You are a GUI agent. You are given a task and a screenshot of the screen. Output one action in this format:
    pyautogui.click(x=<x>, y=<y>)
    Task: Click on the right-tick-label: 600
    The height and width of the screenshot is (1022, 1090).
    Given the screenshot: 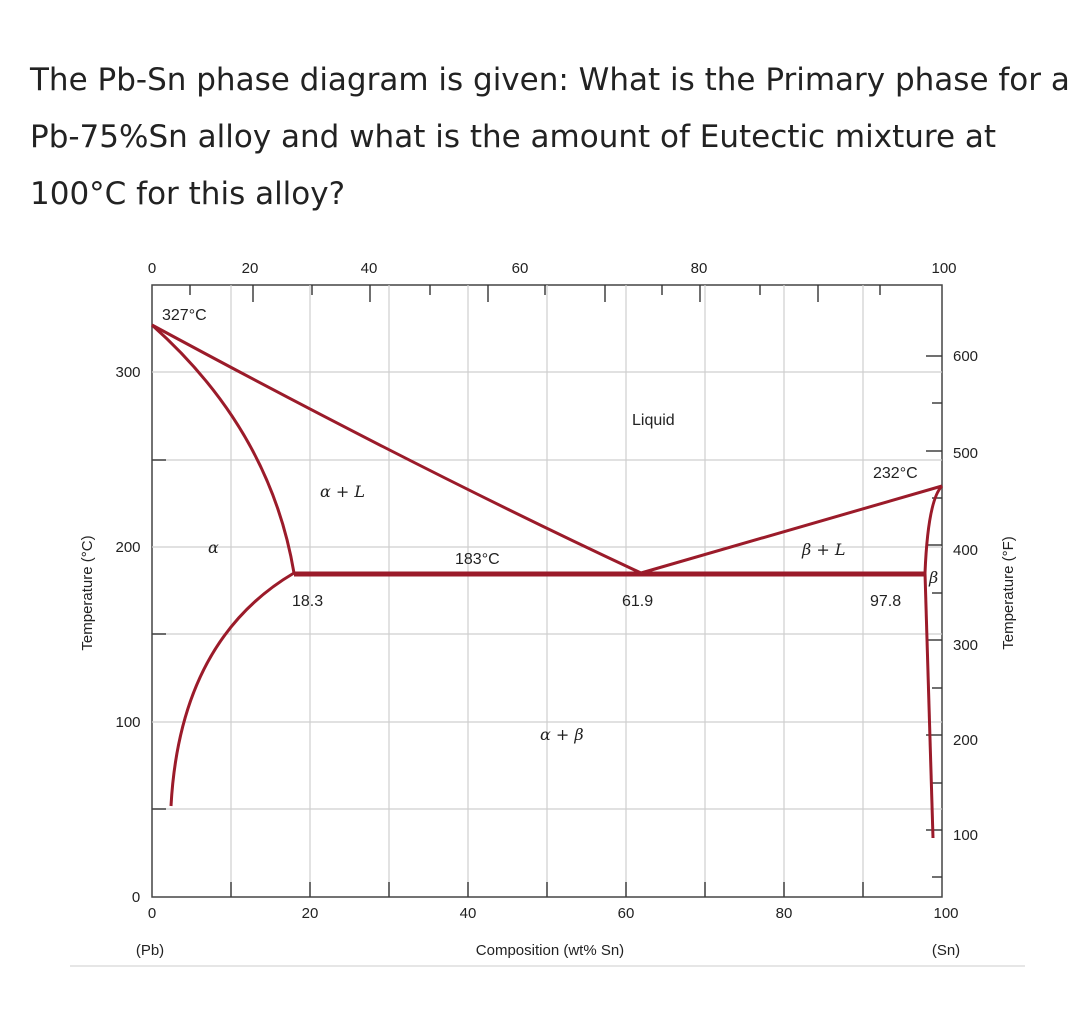 What is the action you would take?
    pyautogui.click(x=965, y=356)
    